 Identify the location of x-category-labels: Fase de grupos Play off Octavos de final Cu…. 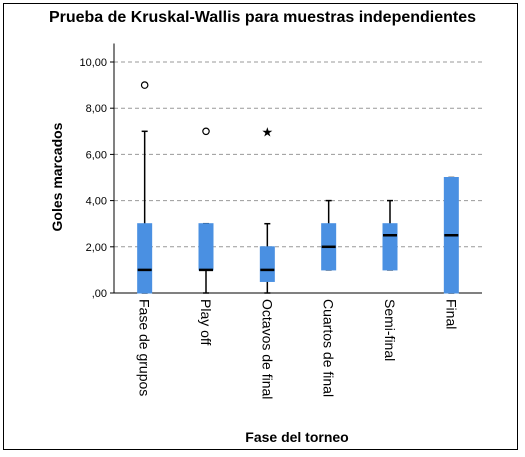
(298, 349).